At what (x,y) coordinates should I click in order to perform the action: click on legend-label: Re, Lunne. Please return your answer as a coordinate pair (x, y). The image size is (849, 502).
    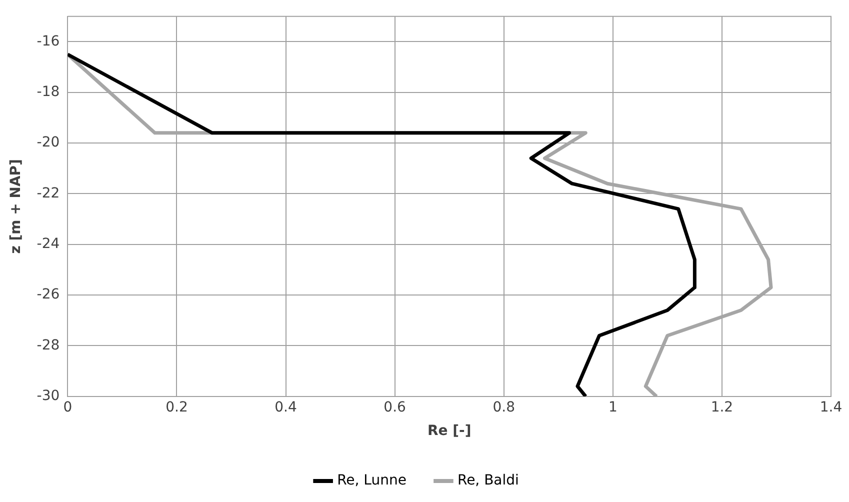
    Looking at the image, I should click on (371, 480).